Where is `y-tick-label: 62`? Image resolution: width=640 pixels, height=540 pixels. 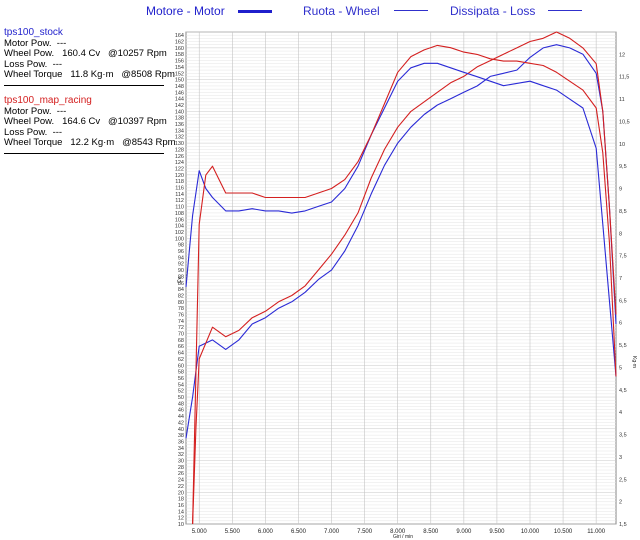
y-tick-label: 62 is located at coordinates (181, 360).